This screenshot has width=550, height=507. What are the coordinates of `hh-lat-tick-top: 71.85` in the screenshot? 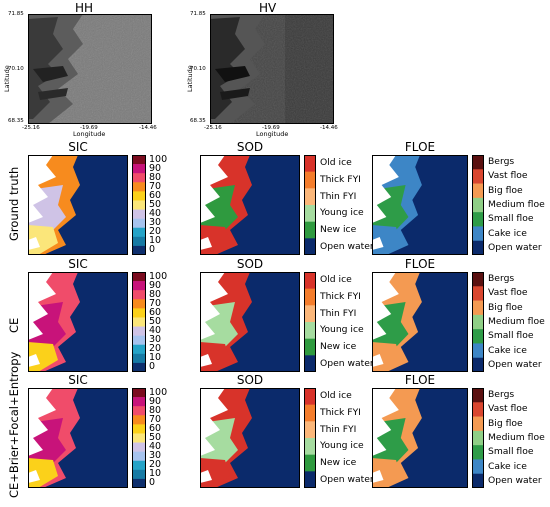 It's located at (16, 14).